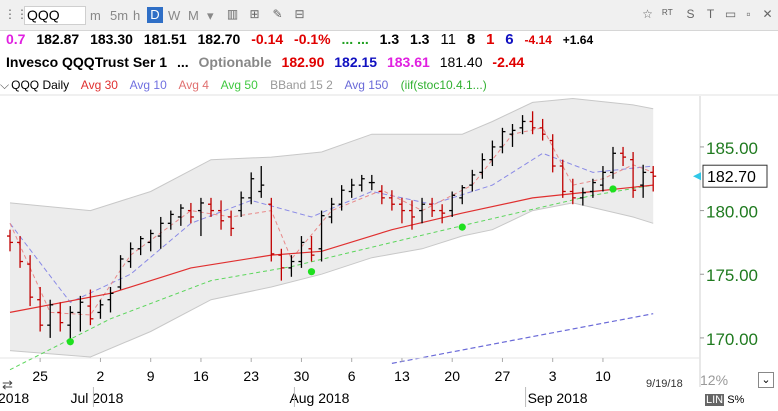  I want to click on period-m: m, so click(95, 15).